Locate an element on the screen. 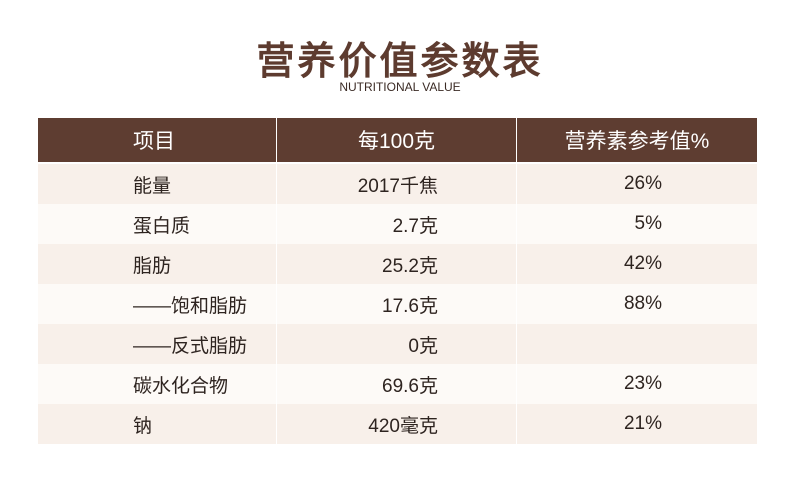  table-cell: 蛋白质 is located at coordinates (157, 224).